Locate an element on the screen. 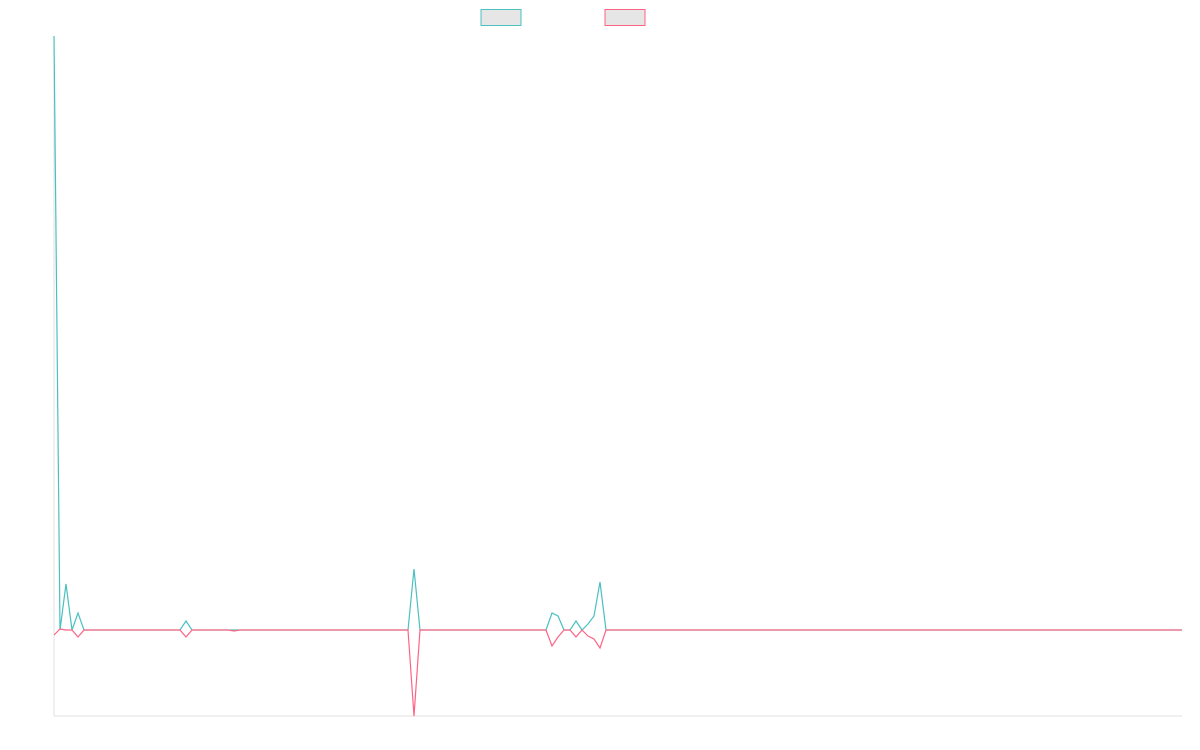 Image resolution: width=1200 pixels, height=750 pixels. series-line is located at coordinates (617, 672).